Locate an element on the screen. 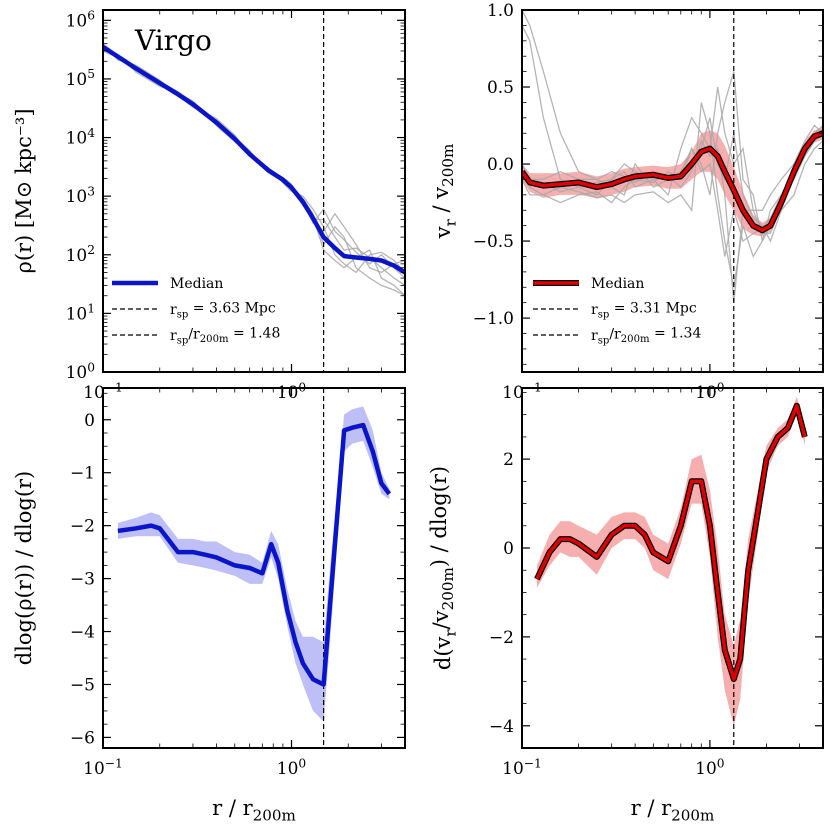  y-tick-label: −5 is located at coordinates (82, 685).